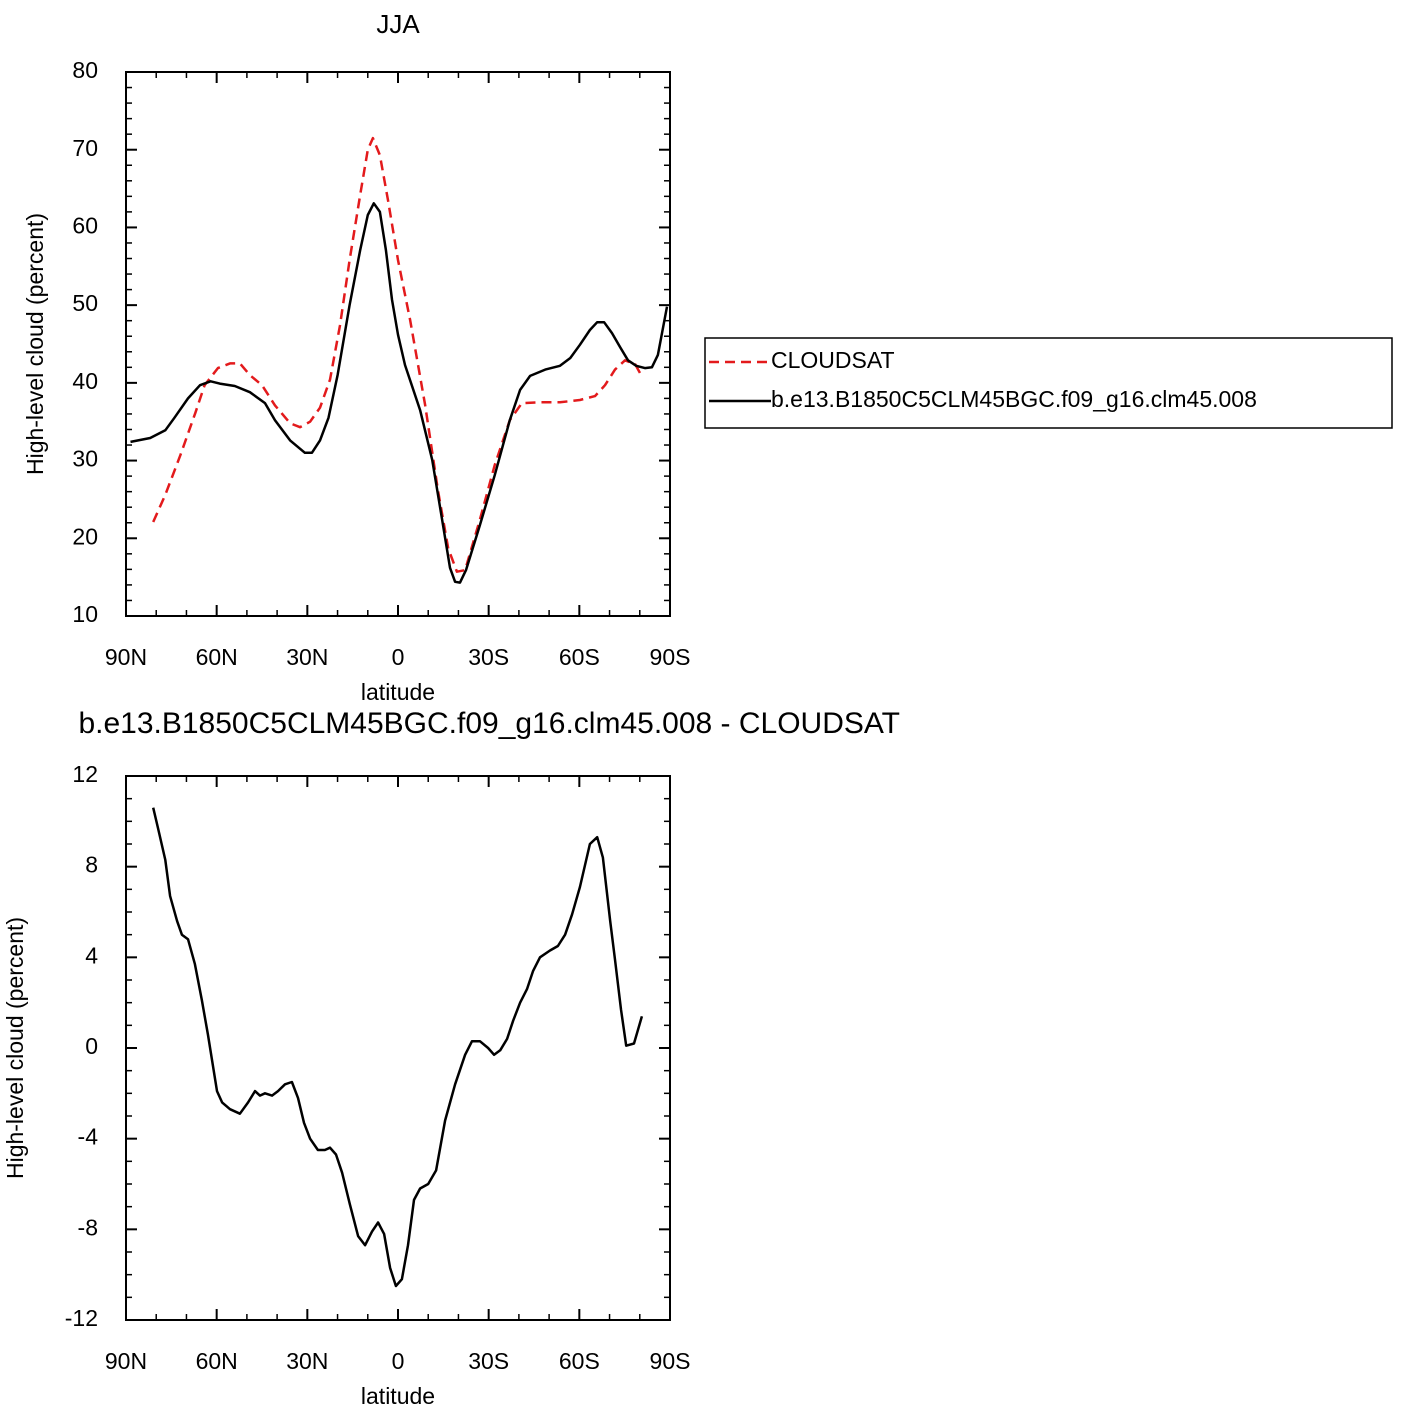 Image resolution: width=1419 pixels, height=1419 pixels. I want to click on y-tick-label: 20, so click(85, 536).